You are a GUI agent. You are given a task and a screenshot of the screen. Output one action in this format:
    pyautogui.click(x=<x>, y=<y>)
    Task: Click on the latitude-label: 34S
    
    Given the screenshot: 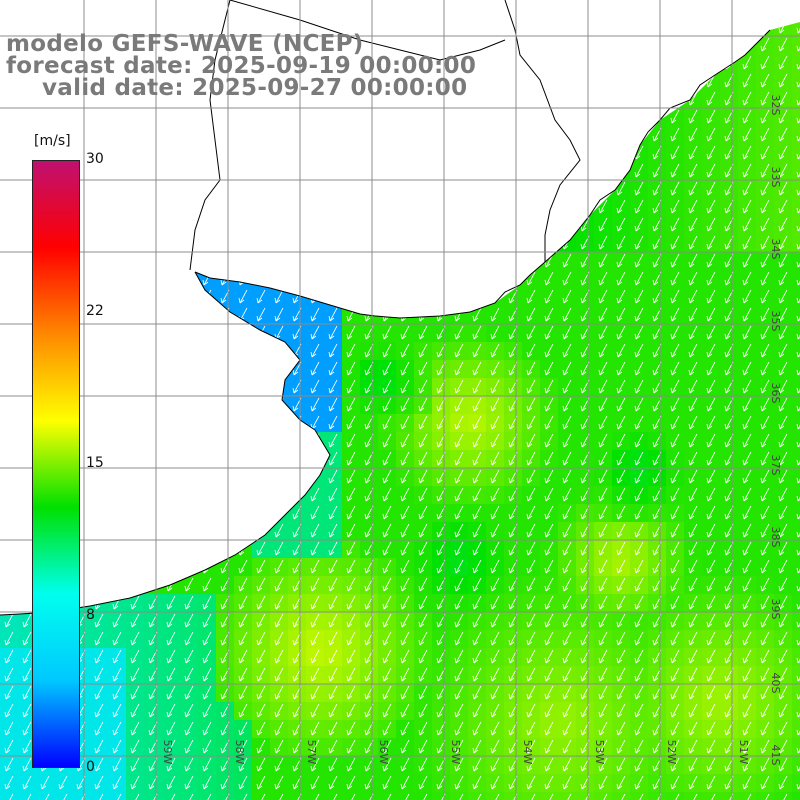 What is the action you would take?
    pyautogui.click(x=775, y=249)
    